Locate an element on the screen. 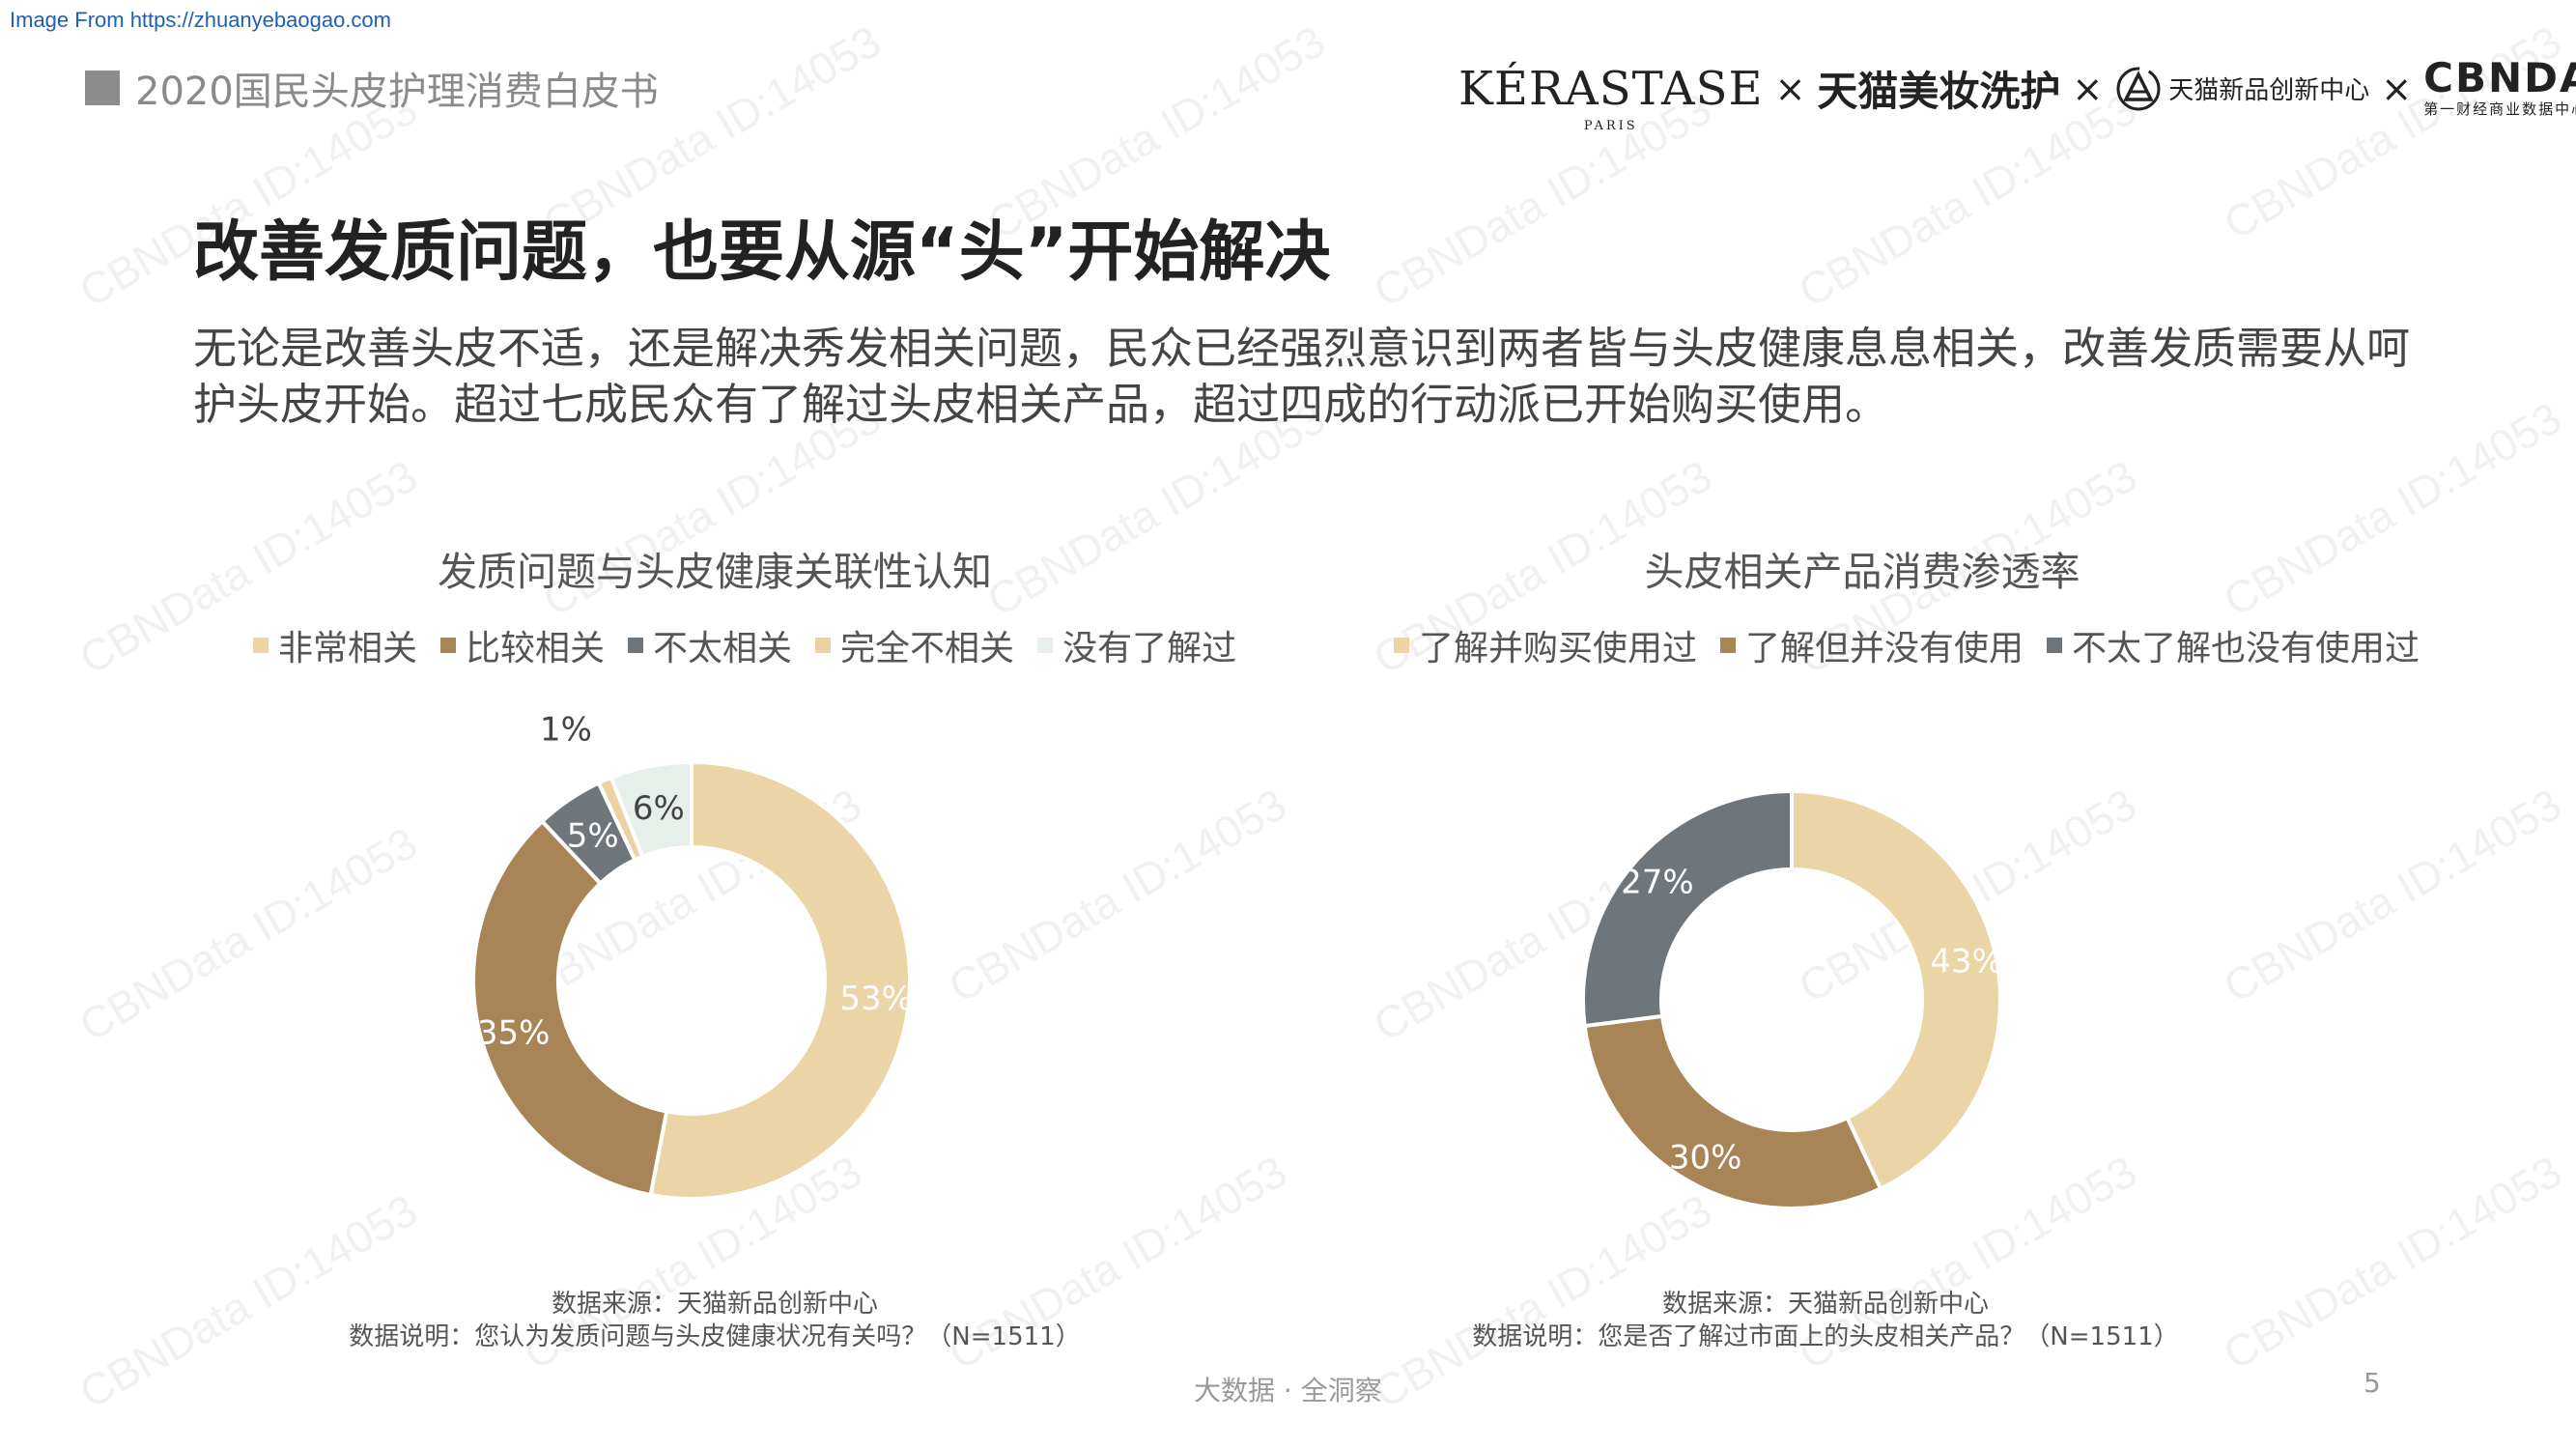 Image resolution: width=2576 pixels, height=1449 pixels. slice-label: 6% is located at coordinates (659, 808).